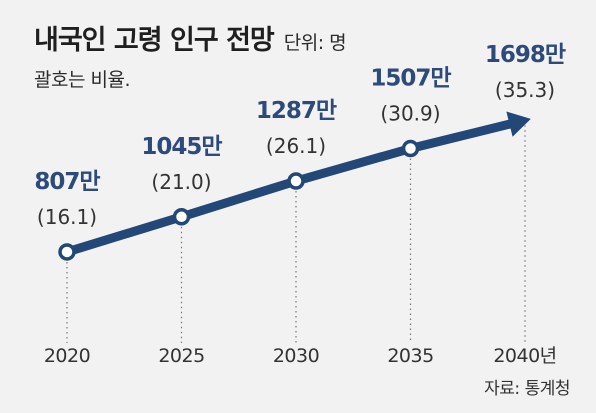 This screenshot has height=413, width=596. Describe the element at coordinates (296, 356) in the screenshot. I see `x-tick-label: 2030` at that location.